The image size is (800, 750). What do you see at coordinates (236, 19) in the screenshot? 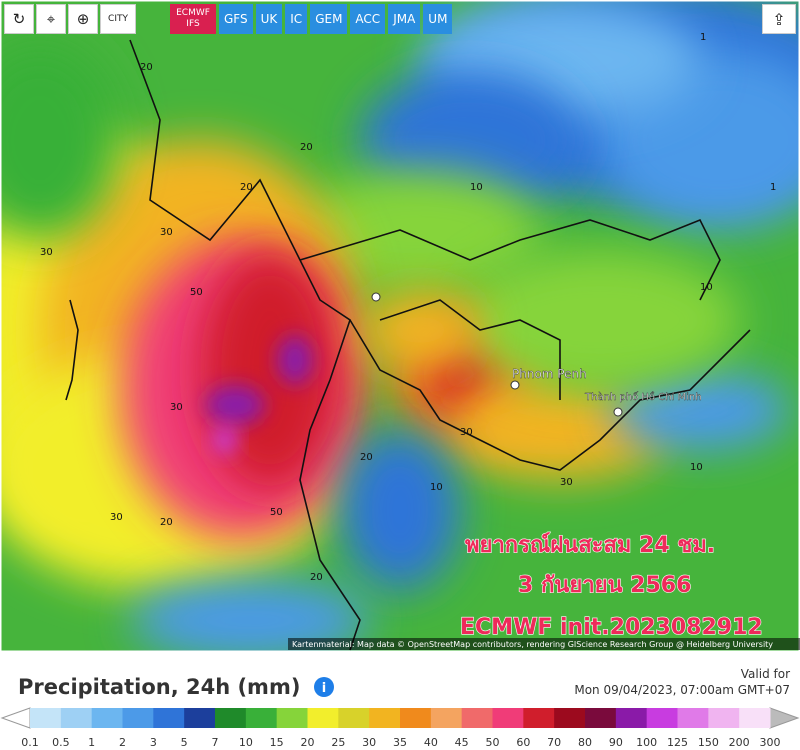
I see `model-button: GFS` at bounding box center [236, 19].